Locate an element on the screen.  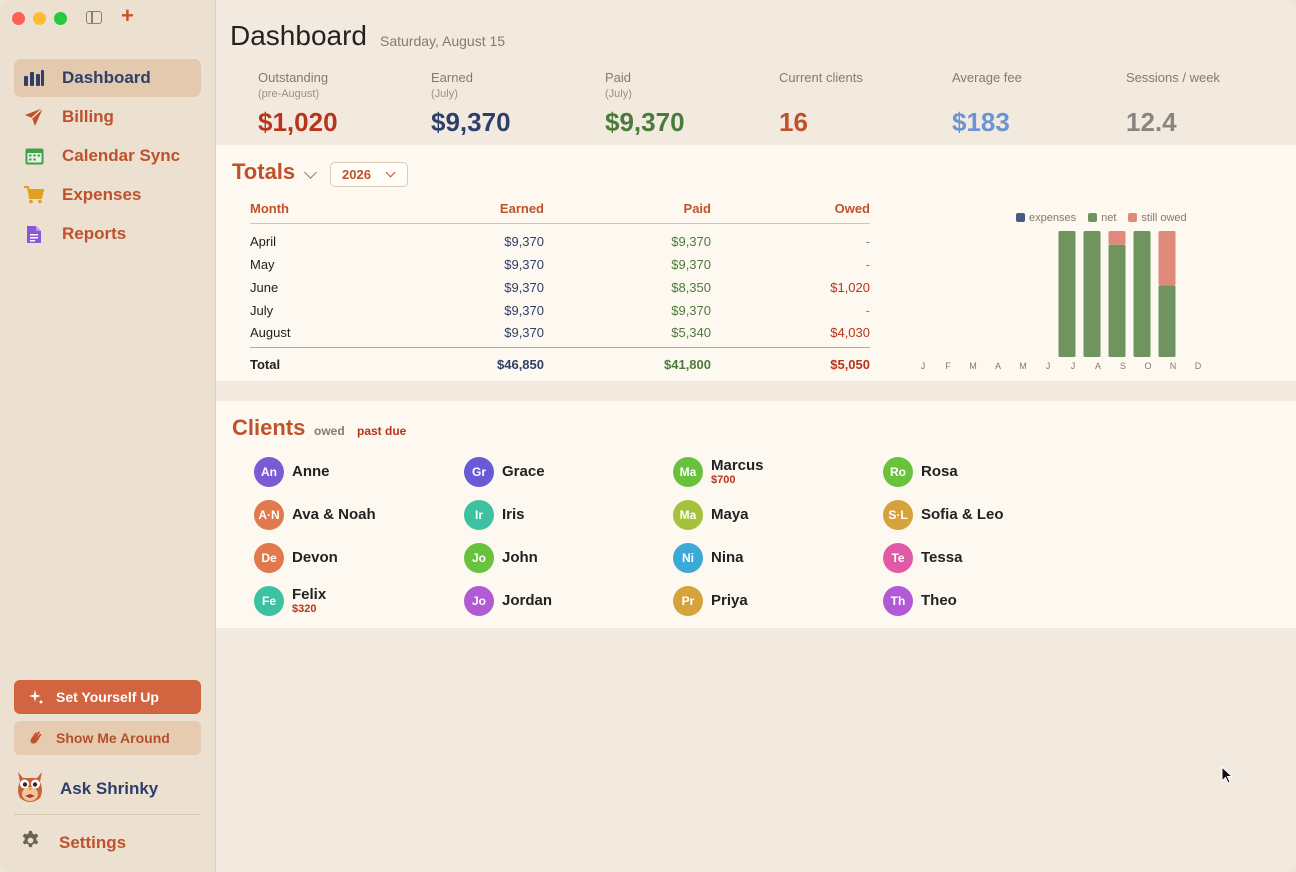
client-item: Gr Grace is located at coordinates (504, 472).